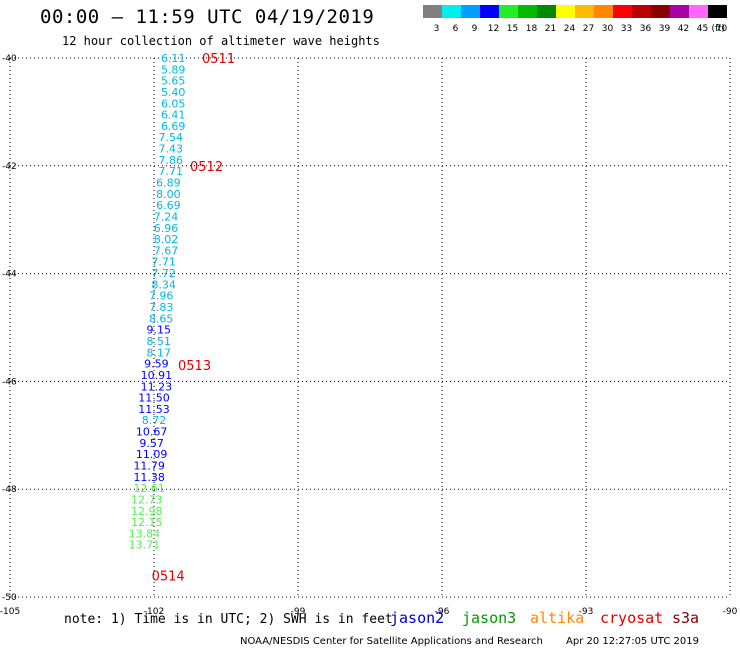 Image resolution: width=740 pixels, height=650 pixels. I want to click on wave-height-value: 11.23, so click(157, 386).